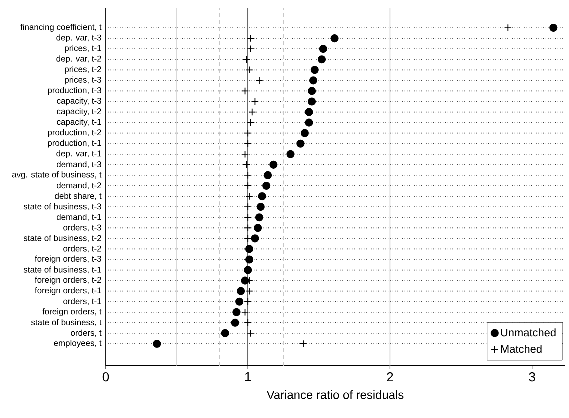  I want to click on y-tick-label: demand, t-1, so click(79, 218).